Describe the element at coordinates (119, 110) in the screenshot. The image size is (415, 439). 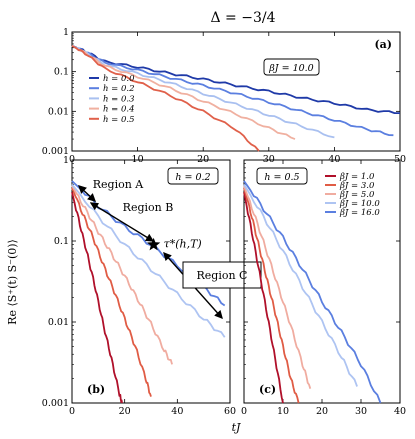
I see `legend-label-a: h = 0.4` at that location.